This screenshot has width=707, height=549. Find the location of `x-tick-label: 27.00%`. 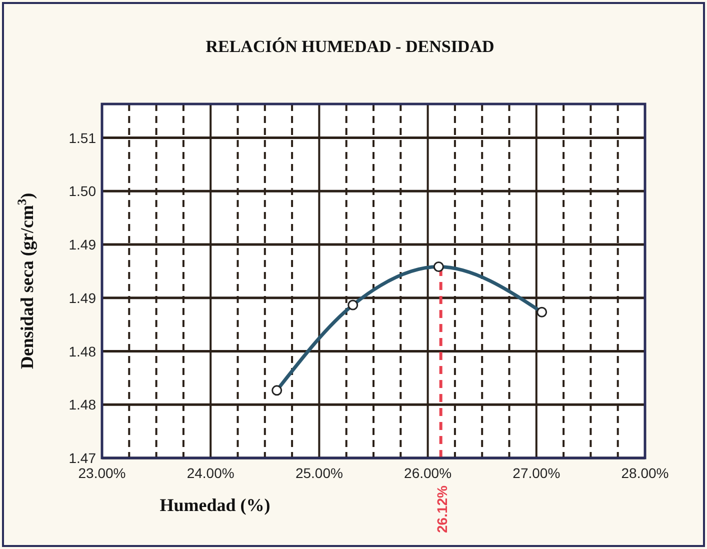

x-tick-label: 27.00% is located at coordinates (536, 473).